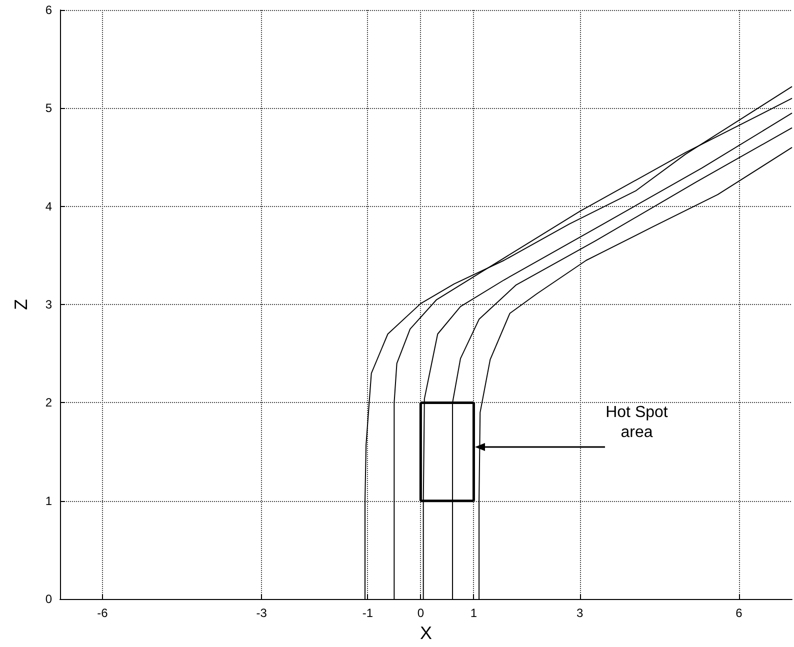 This screenshot has width=794, height=647. I want to click on y-tick-label: 2, so click(48, 403).